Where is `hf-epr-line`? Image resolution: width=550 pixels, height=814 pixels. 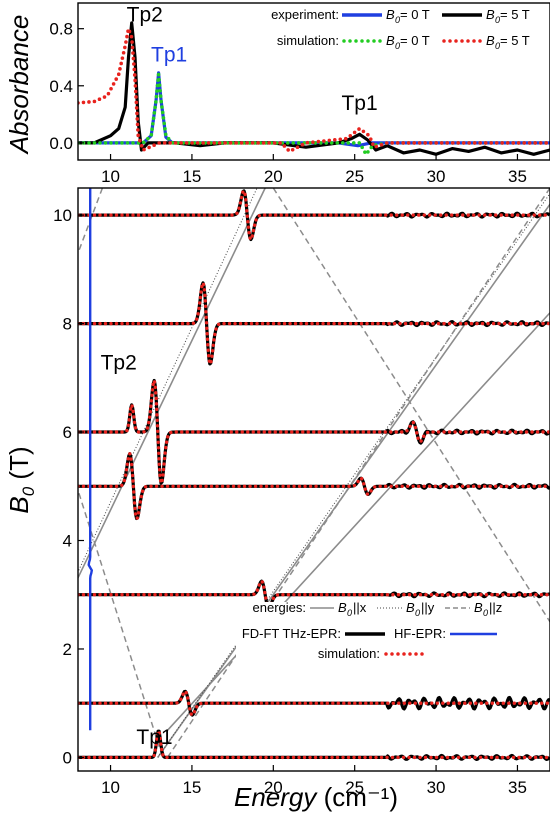 hf-epr-line is located at coordinates (90, 459).